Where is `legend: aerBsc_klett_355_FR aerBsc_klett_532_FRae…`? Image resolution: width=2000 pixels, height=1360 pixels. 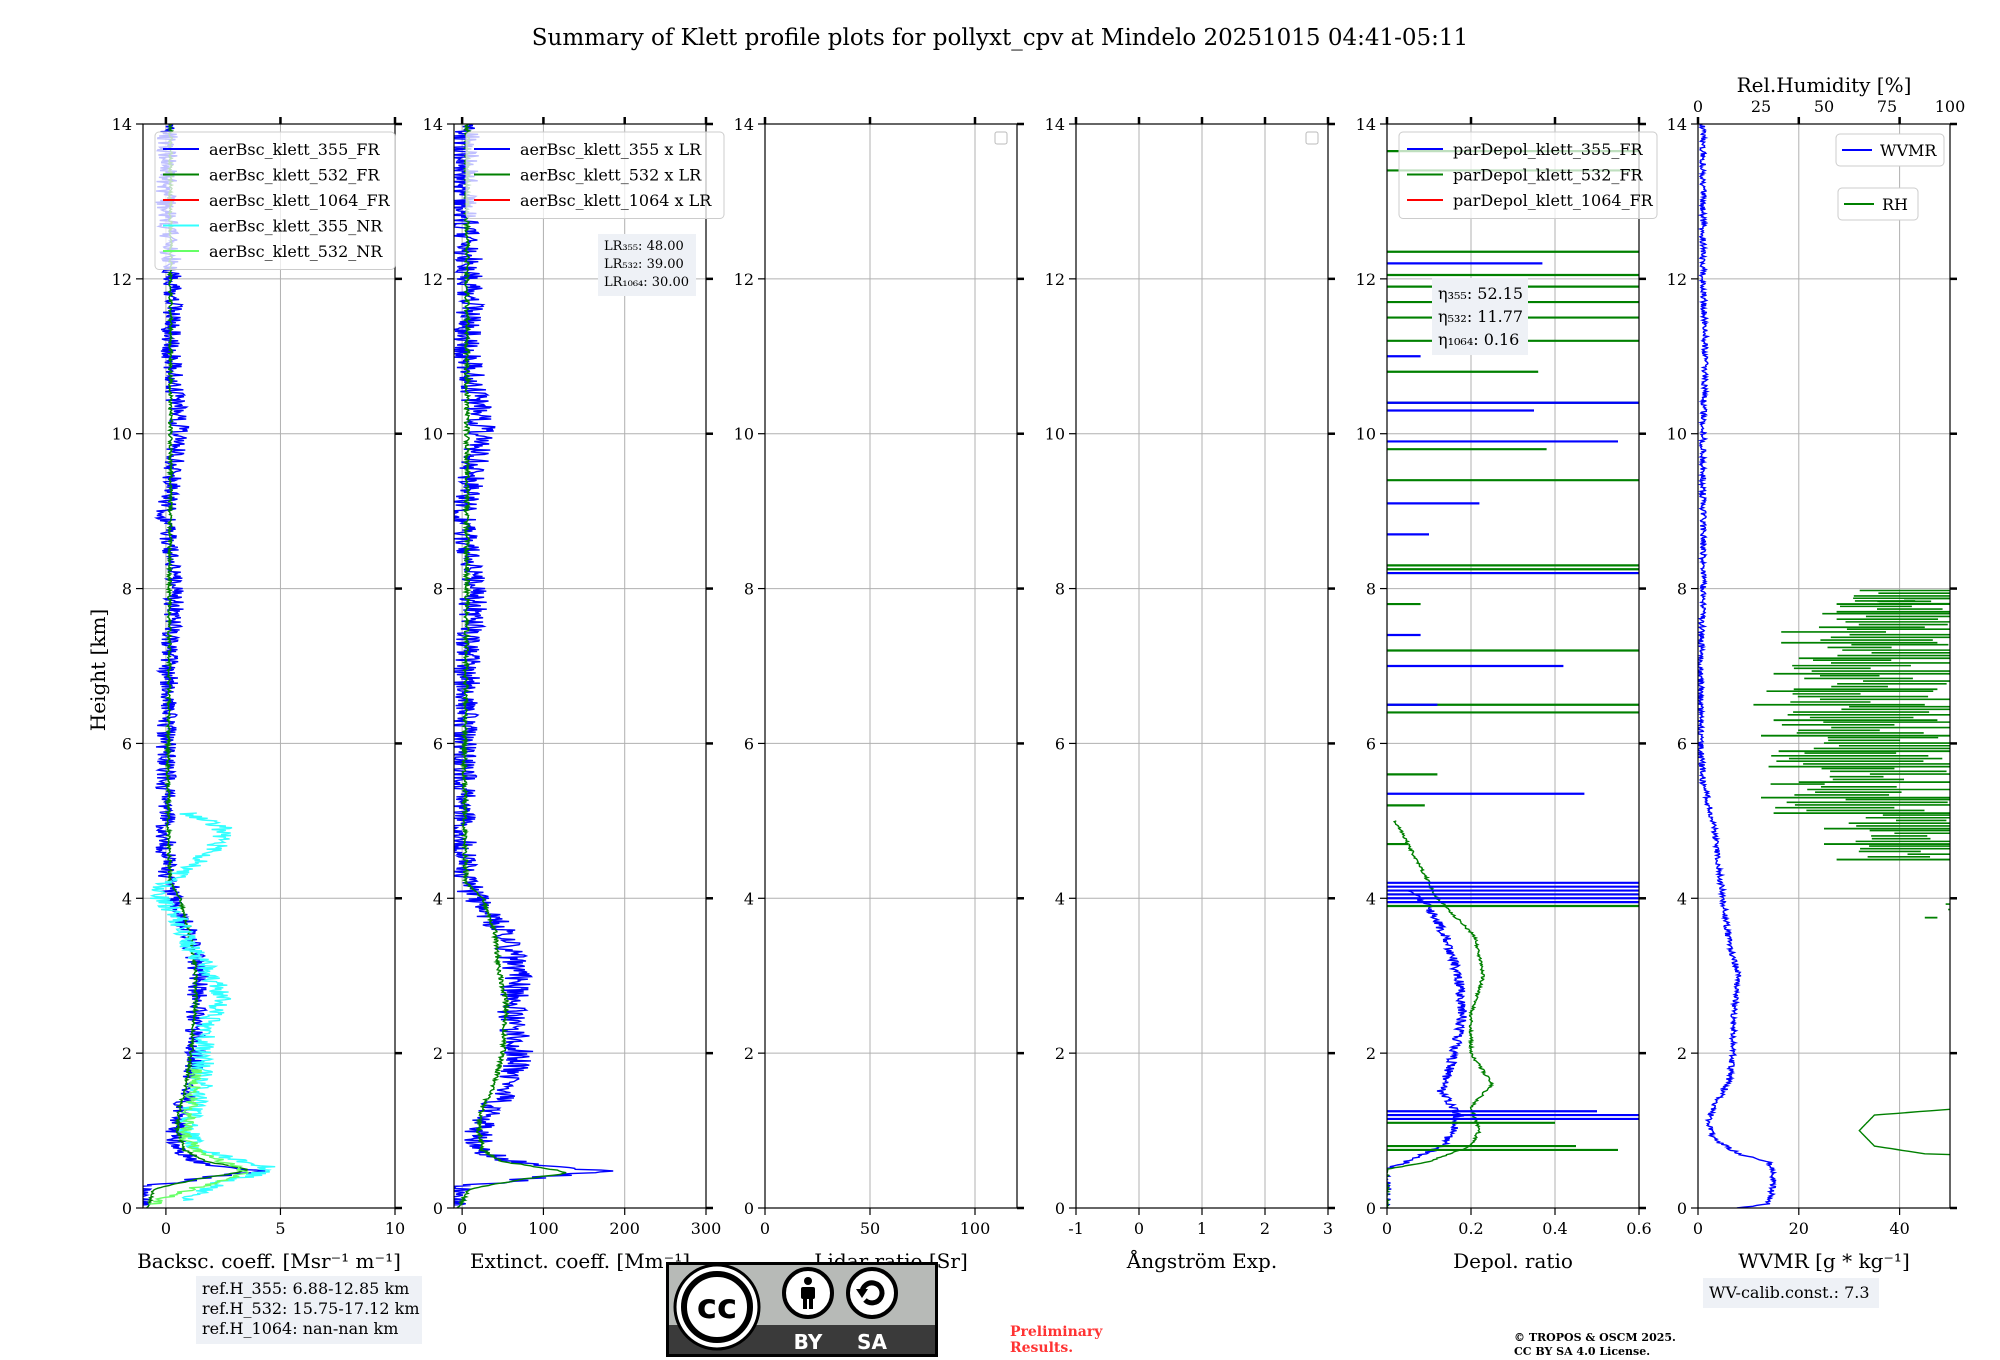 legend: aerBsc_klett_355_FR aerBsc_klett_532_FRae… is located at coordinates (275, 200).